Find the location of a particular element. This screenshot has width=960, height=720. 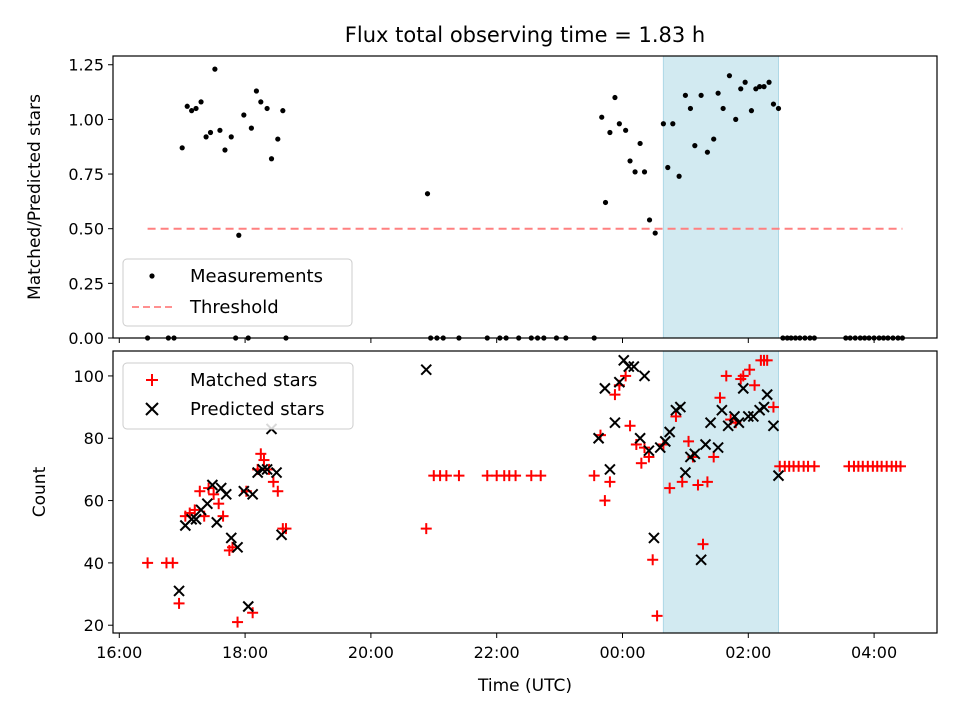

top-y-axis-label: Matched/Predicted stars is located at coordinates (35, 197).